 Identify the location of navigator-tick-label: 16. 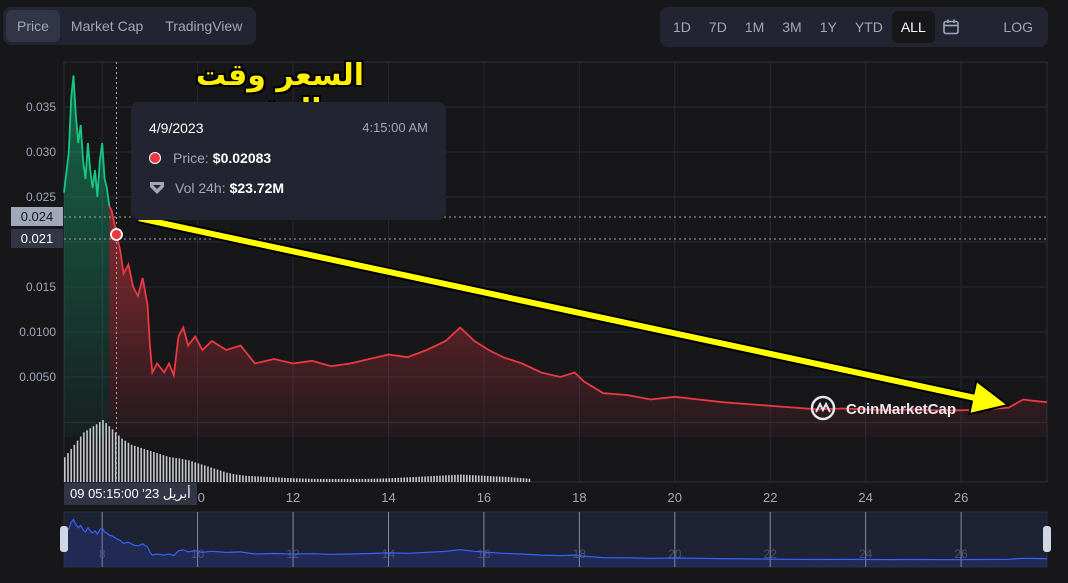
(484, 554).